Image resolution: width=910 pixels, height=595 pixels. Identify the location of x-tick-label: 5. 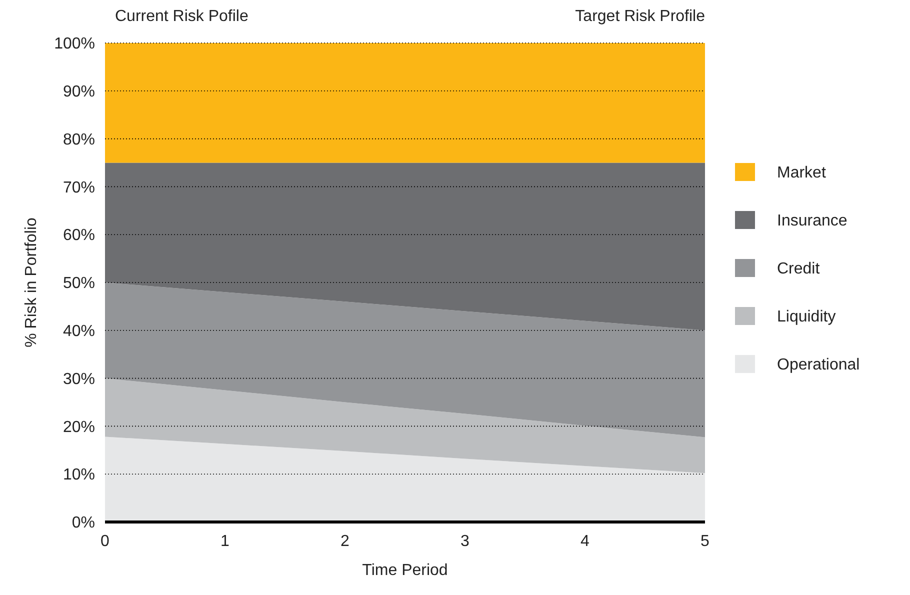
(705, 541).